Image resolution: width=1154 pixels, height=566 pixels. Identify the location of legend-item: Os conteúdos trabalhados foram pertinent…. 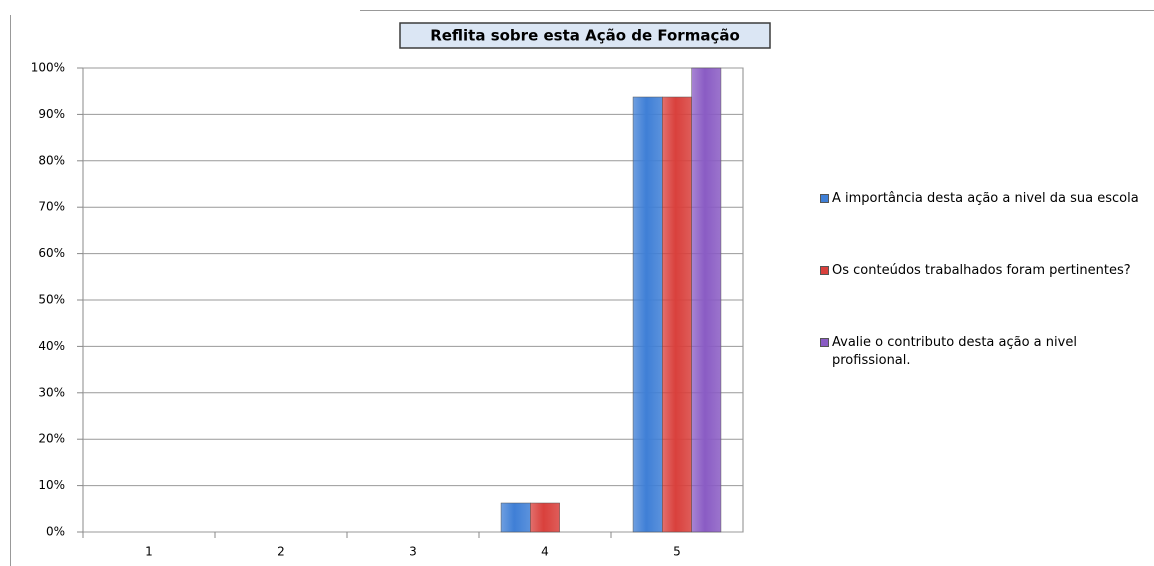
(985, 271).